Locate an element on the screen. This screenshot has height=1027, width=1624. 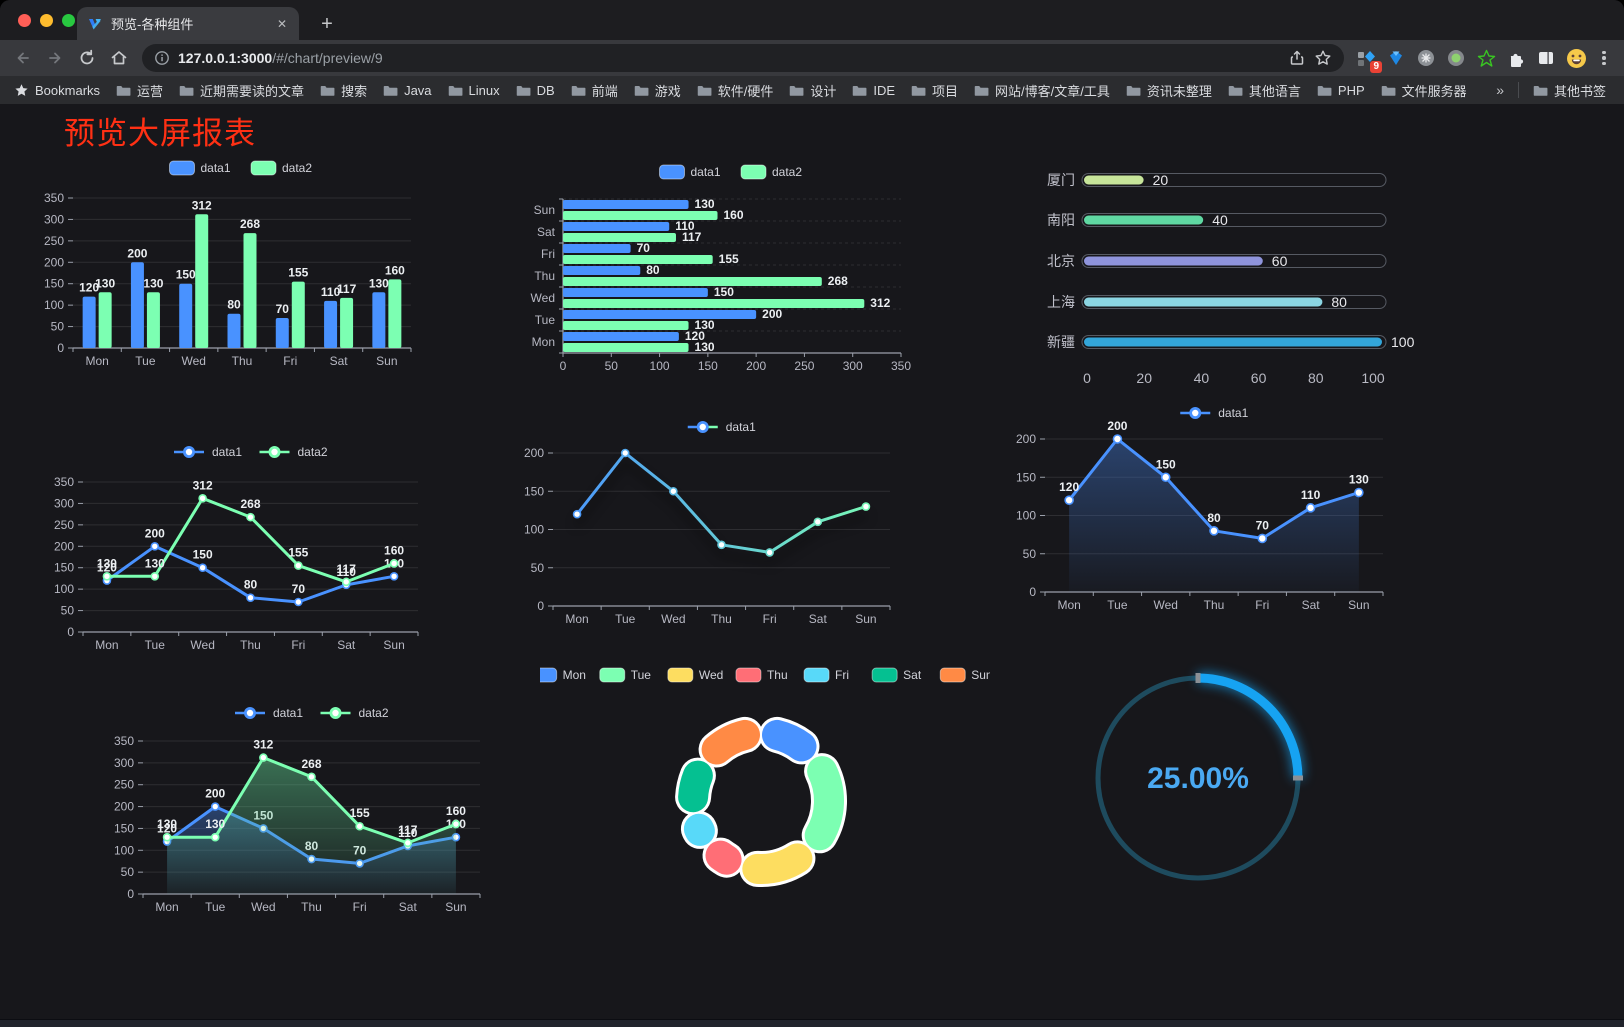
legend-item-Mon: Mon is located at coordinates (558, 675).